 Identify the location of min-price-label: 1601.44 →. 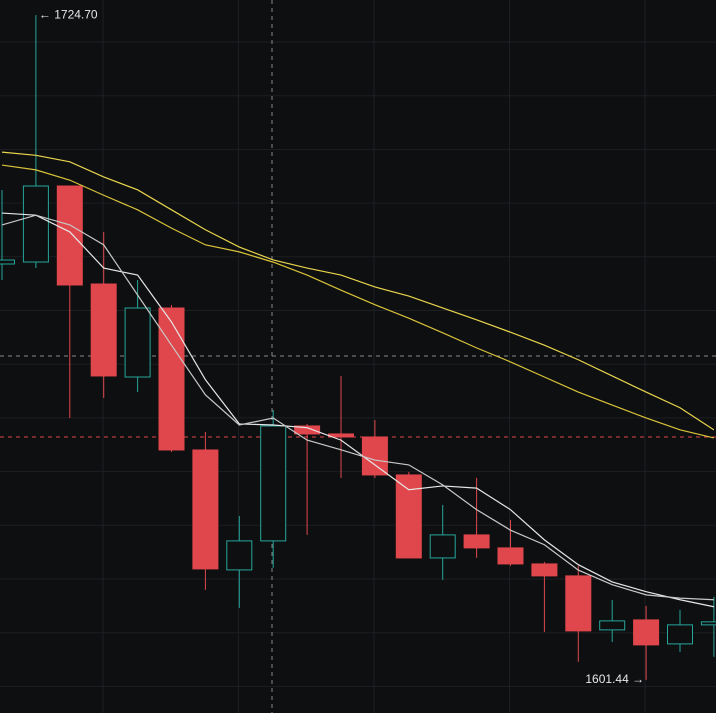
(614, 679).